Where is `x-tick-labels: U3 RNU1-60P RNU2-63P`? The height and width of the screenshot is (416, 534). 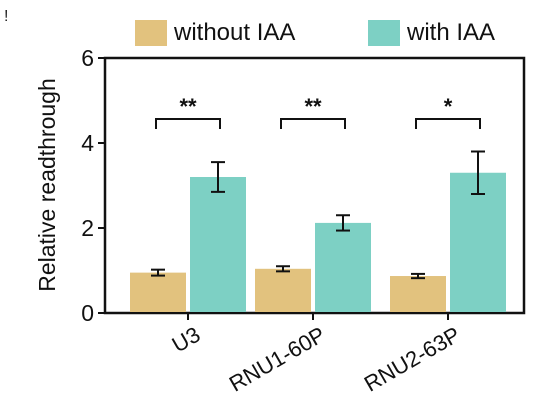
x-tick-labels: U3 RNU1-60P RNU2-63P is located at coordinates (316, 355).